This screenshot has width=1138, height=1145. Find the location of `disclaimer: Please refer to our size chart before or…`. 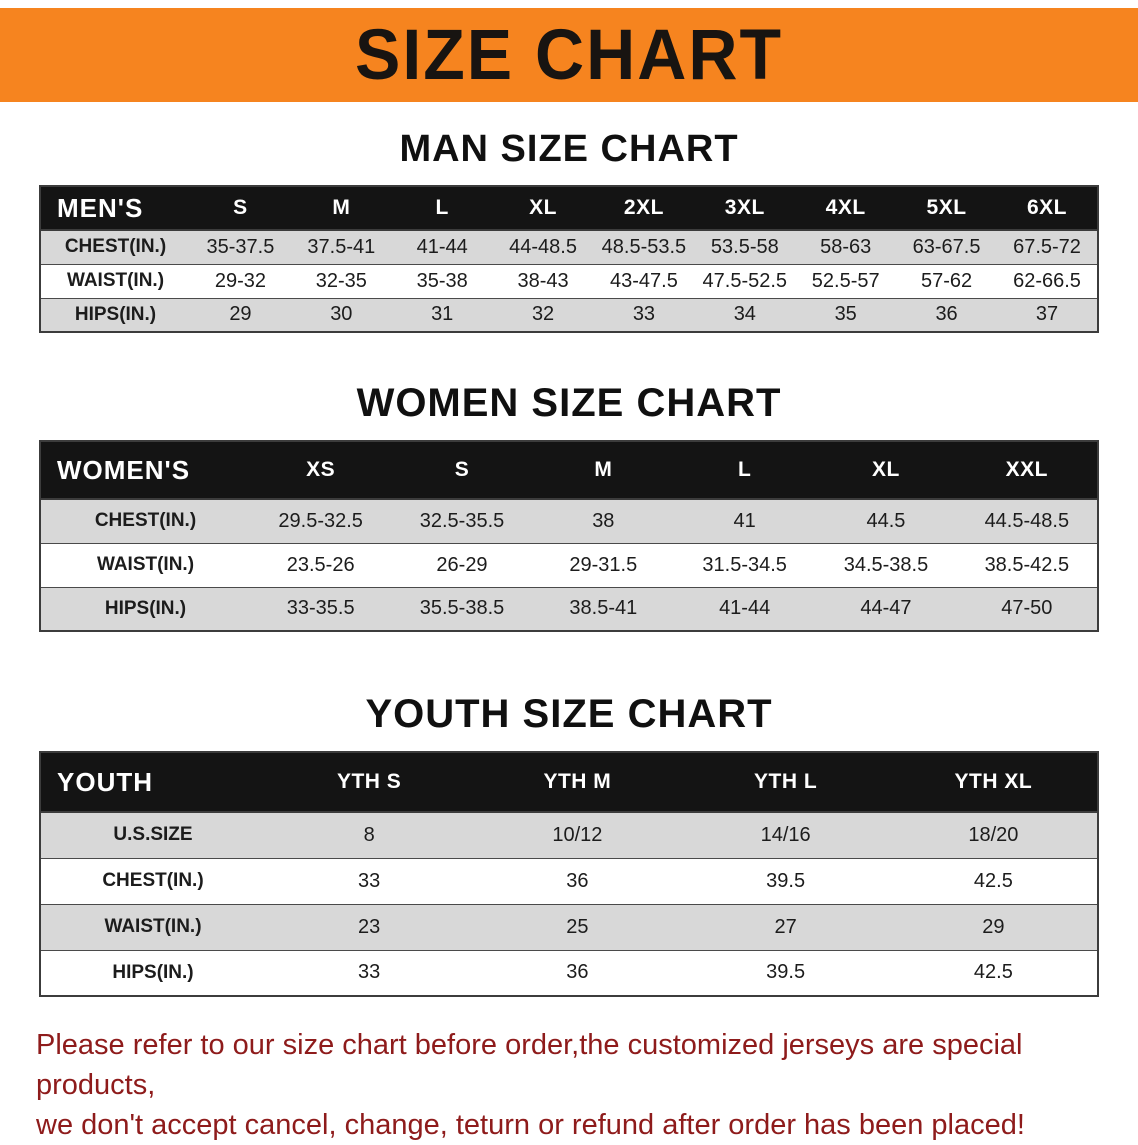

disclaimer: Please refer to our size chart before or… is located at coordinates (569, 1085).